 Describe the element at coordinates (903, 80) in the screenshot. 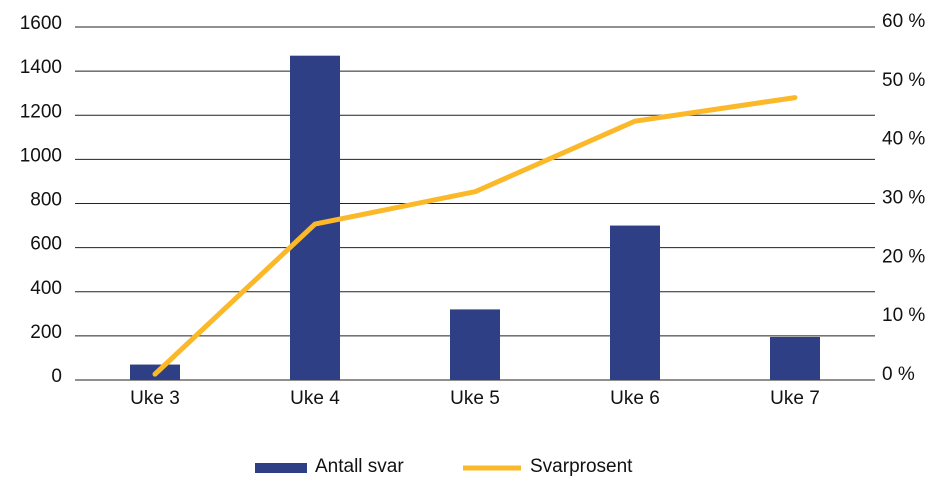

I see `y2-tick-label: 50 %` at that location.